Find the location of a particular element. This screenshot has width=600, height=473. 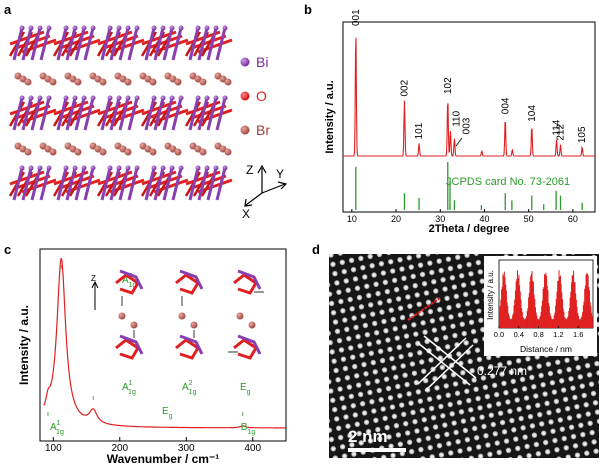

structure-legend: Bi O Br is located at coordinates (255, 96).